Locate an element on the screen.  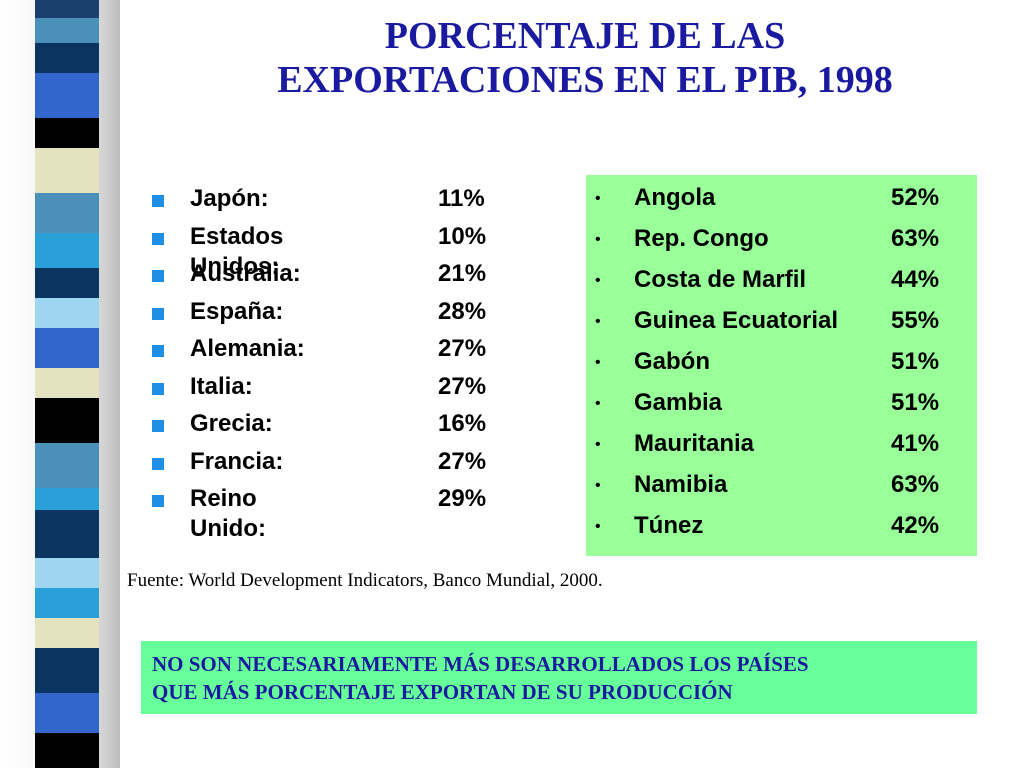
country-value: 41% is located at coordinates (915, 443).